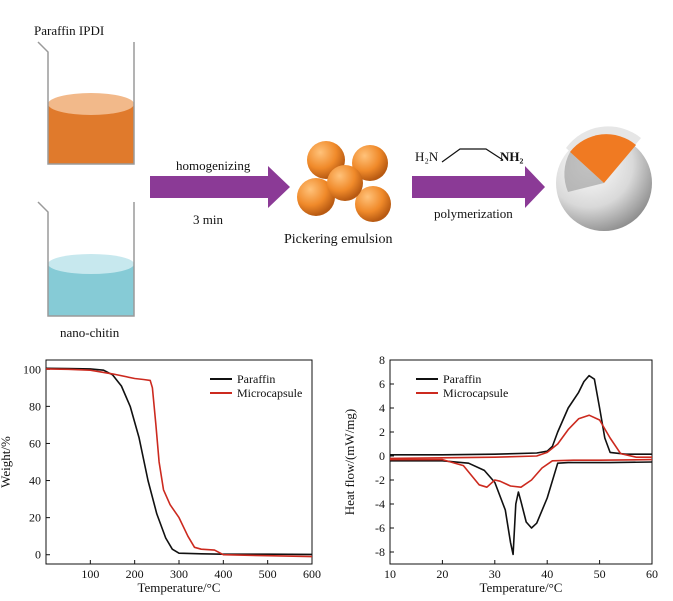 This screenshot has width=673, height=601. What do you see at coordinates (86, 103) in the screenshot?
I see `paraffin-beaker` at bounding box center [86, 103].